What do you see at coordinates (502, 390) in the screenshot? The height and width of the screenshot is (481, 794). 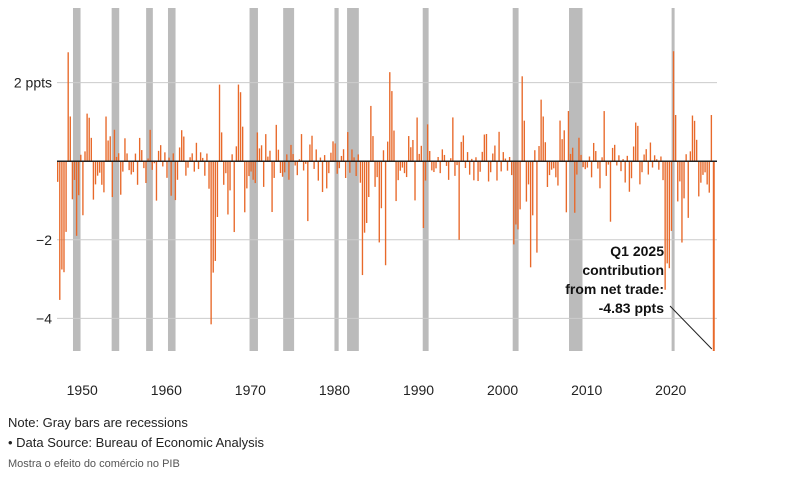 I see `x-tick-label: 2000` at bounding box center [502, 390].